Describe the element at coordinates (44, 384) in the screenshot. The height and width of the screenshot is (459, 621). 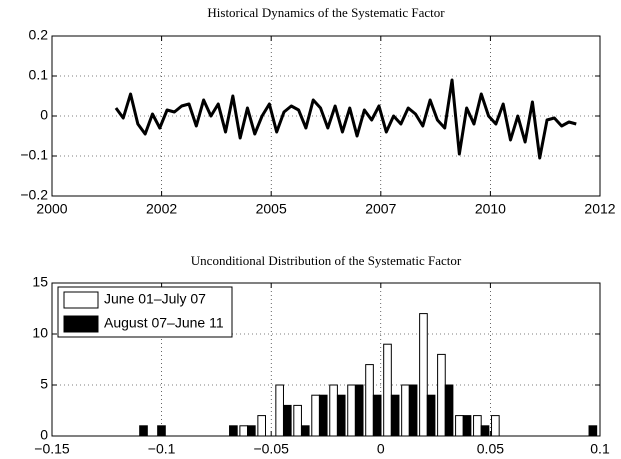
I see `y-tick-label: 5` at that location.